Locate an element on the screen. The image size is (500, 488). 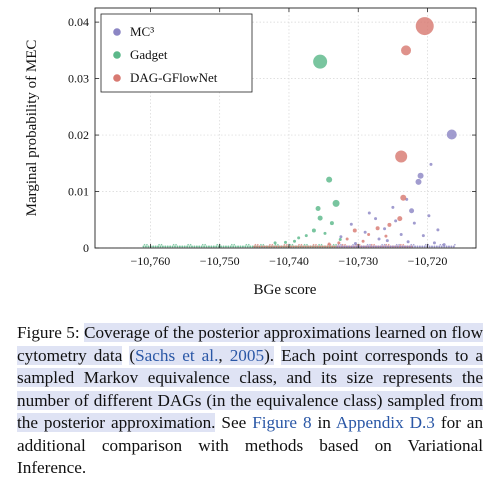
figure-8-link: Figure 8 is located at coordinates (282, 422).